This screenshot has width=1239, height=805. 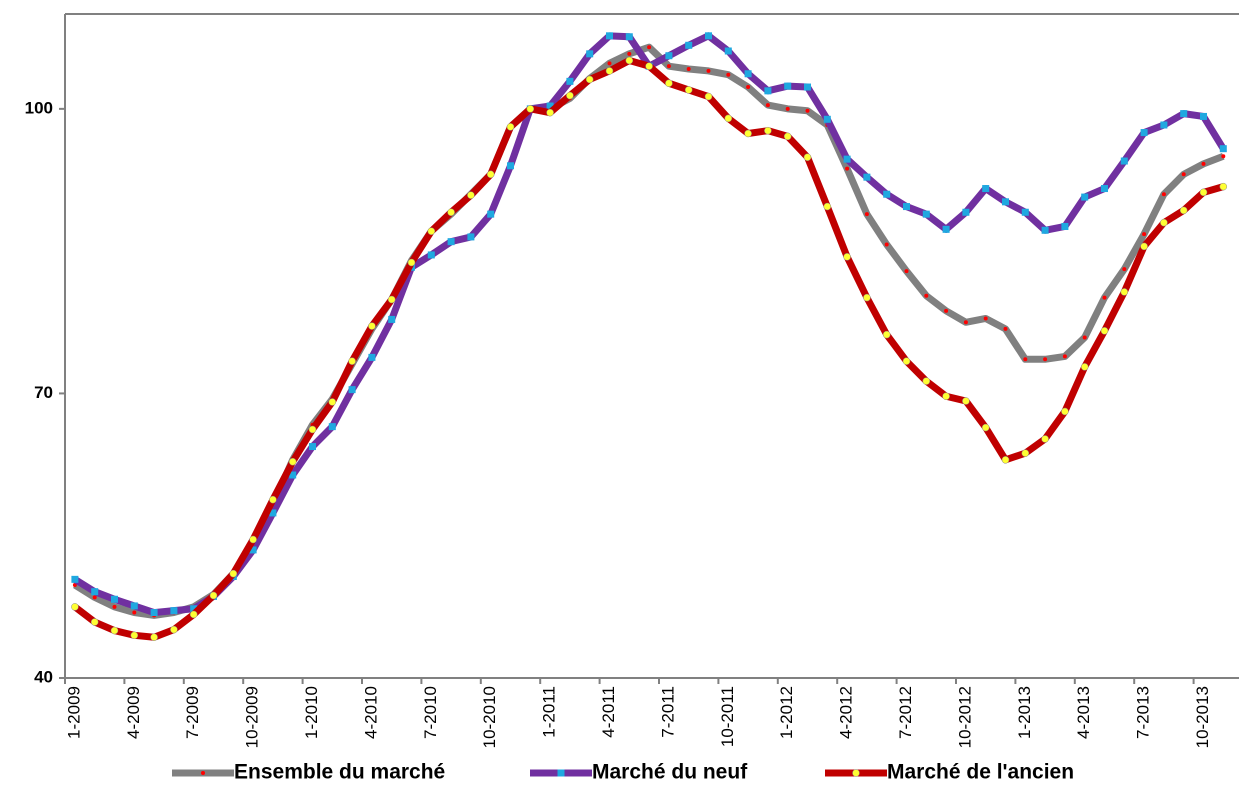 What do you see at coordinates (980, 772) in the screenshot?
I see `legend-label: Marché de l'ancien` at bounding box center [980, 772].